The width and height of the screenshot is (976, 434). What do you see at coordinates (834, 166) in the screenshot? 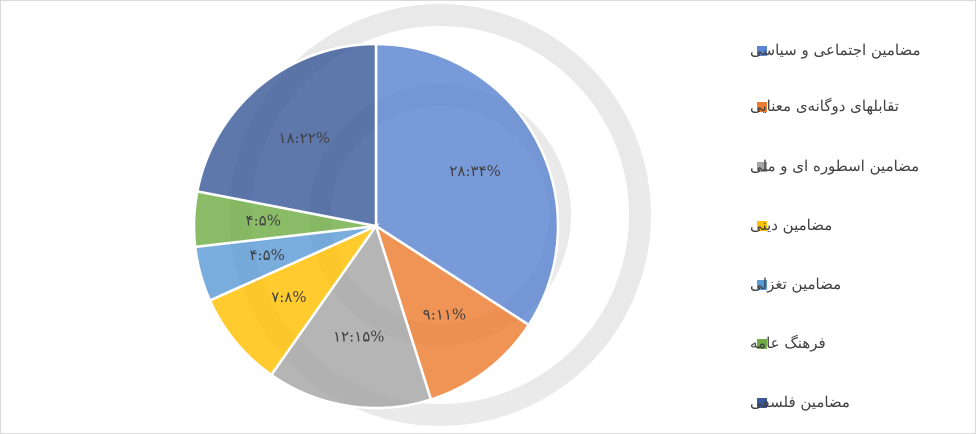
I see `legend-label: مضامین اسطوره ای و ملی` at bounding box center [834, 166].